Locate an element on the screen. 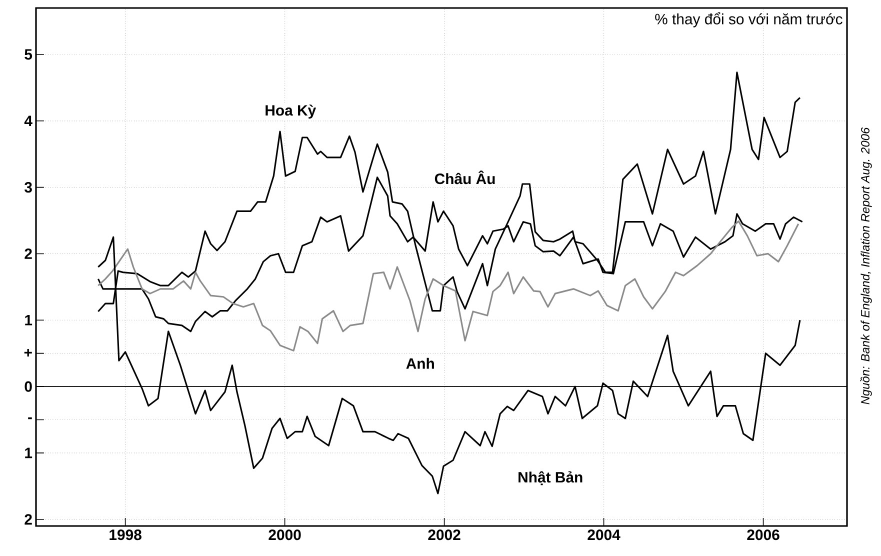 This screenshot has height=556, width=881. chart-title: % thay đổi so với năm trước is located at coordinates (748, 20).